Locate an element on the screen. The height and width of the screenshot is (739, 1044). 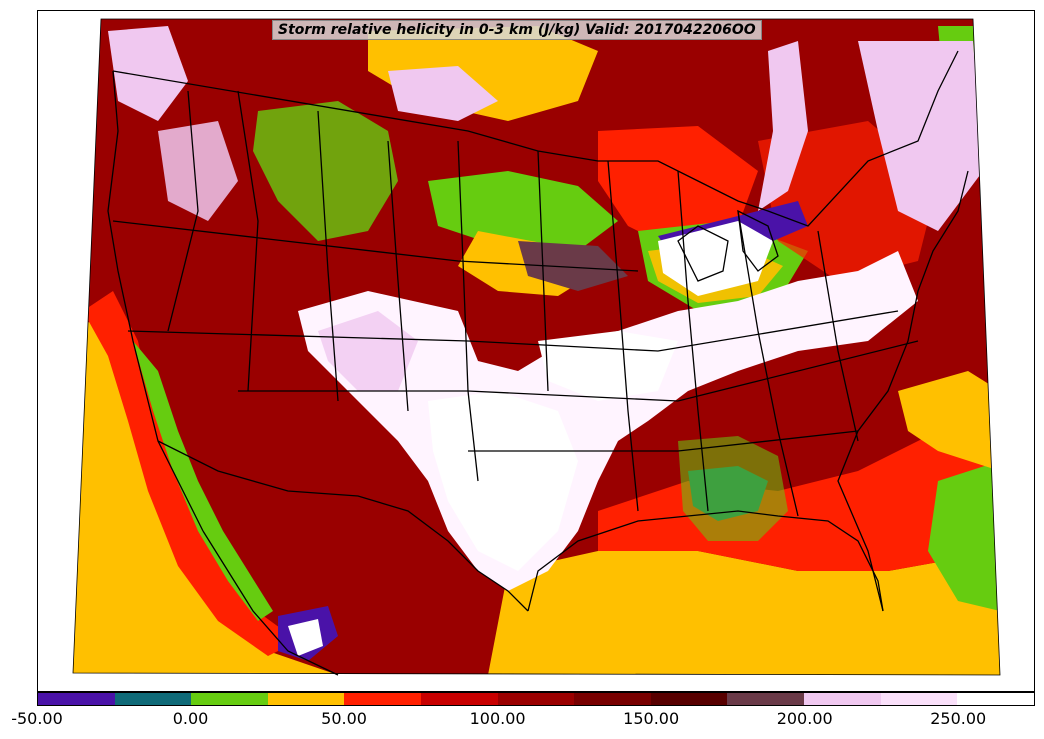
green-region-rockies is located at coordinates (325, 171).